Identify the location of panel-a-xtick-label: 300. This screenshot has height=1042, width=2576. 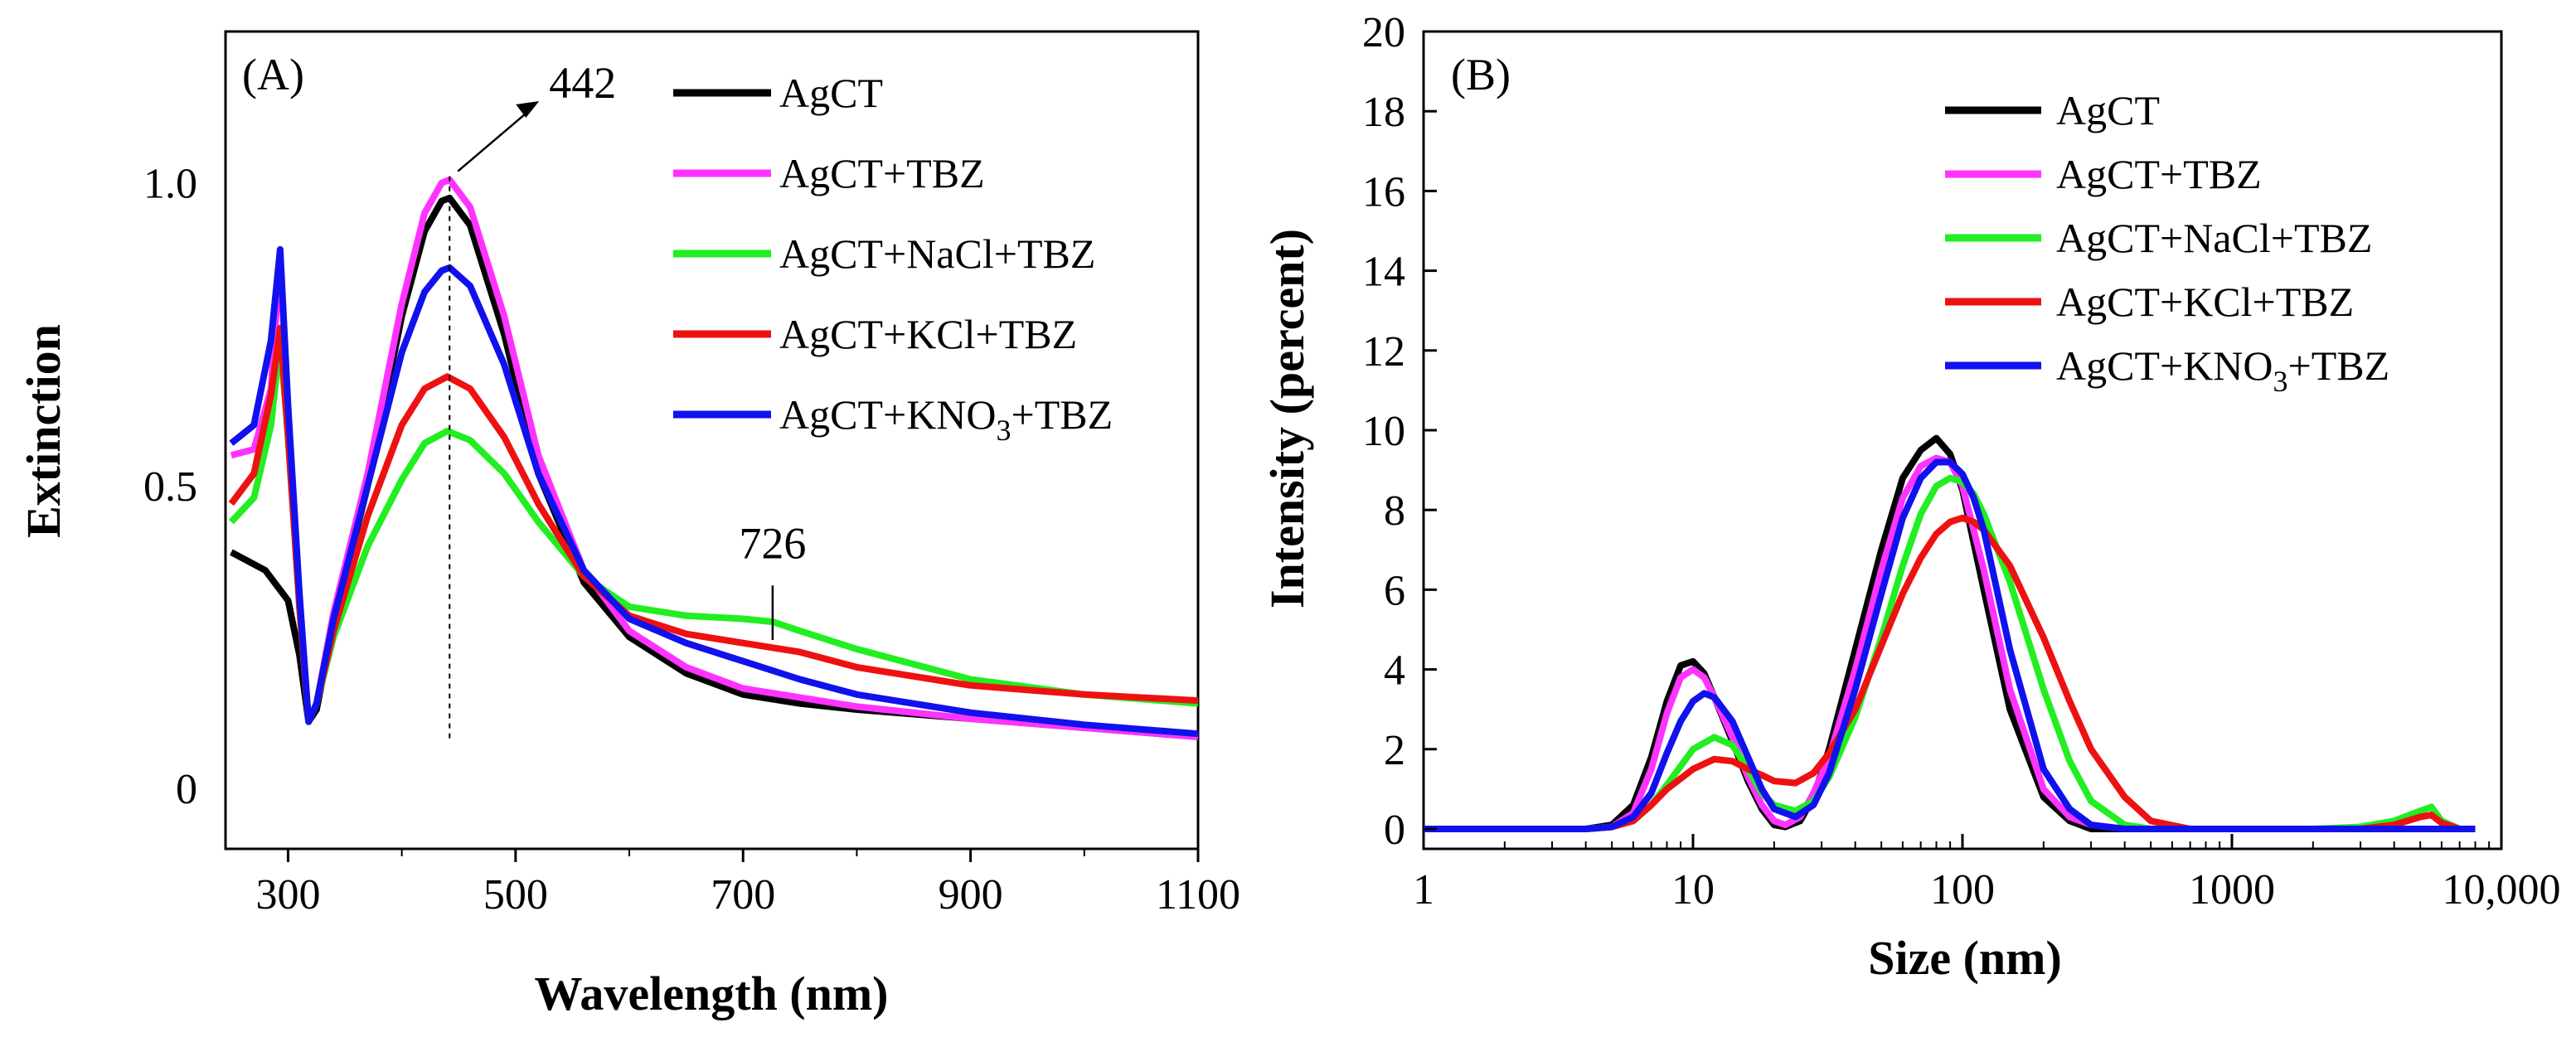
(287, 894).